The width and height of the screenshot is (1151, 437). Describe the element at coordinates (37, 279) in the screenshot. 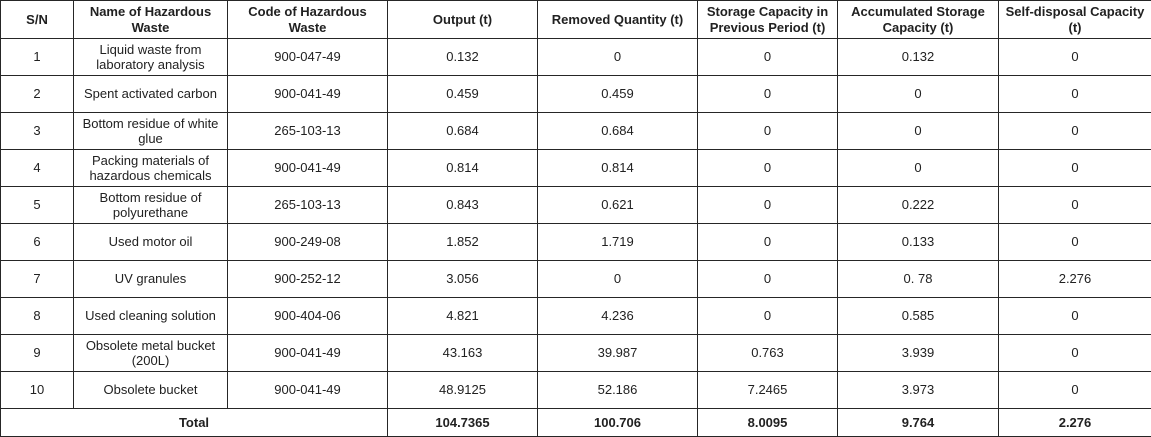

I see `sn-cell: 7` at that location.